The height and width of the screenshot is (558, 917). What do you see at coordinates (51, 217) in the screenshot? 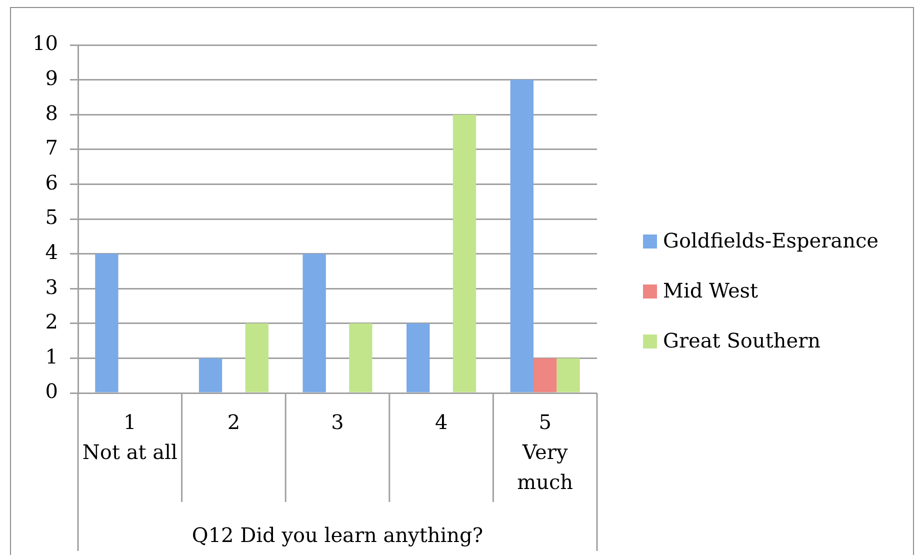
I see `y-tick-label: 5` at bounding box center [51, 217].